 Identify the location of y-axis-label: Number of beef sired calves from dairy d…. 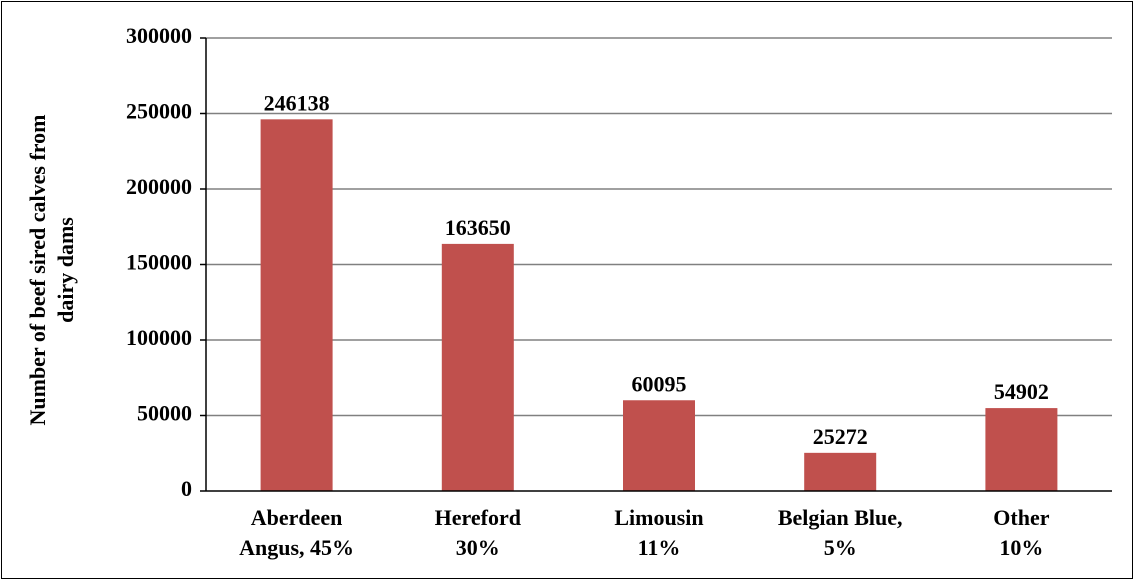
(51, 270).